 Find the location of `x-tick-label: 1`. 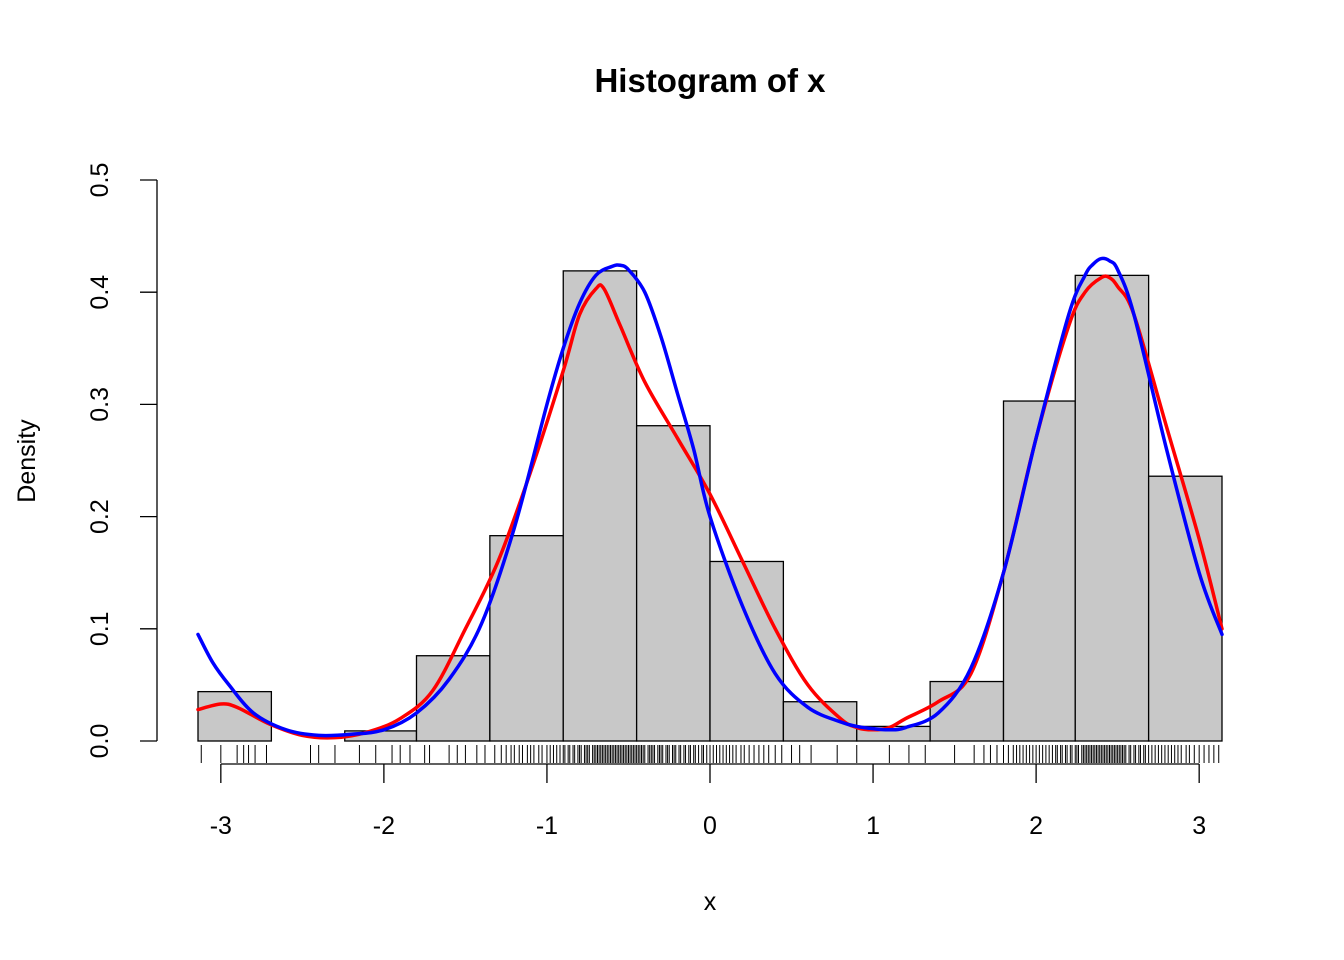

x-tick-label: 1 is located at coordinates (873, 826).